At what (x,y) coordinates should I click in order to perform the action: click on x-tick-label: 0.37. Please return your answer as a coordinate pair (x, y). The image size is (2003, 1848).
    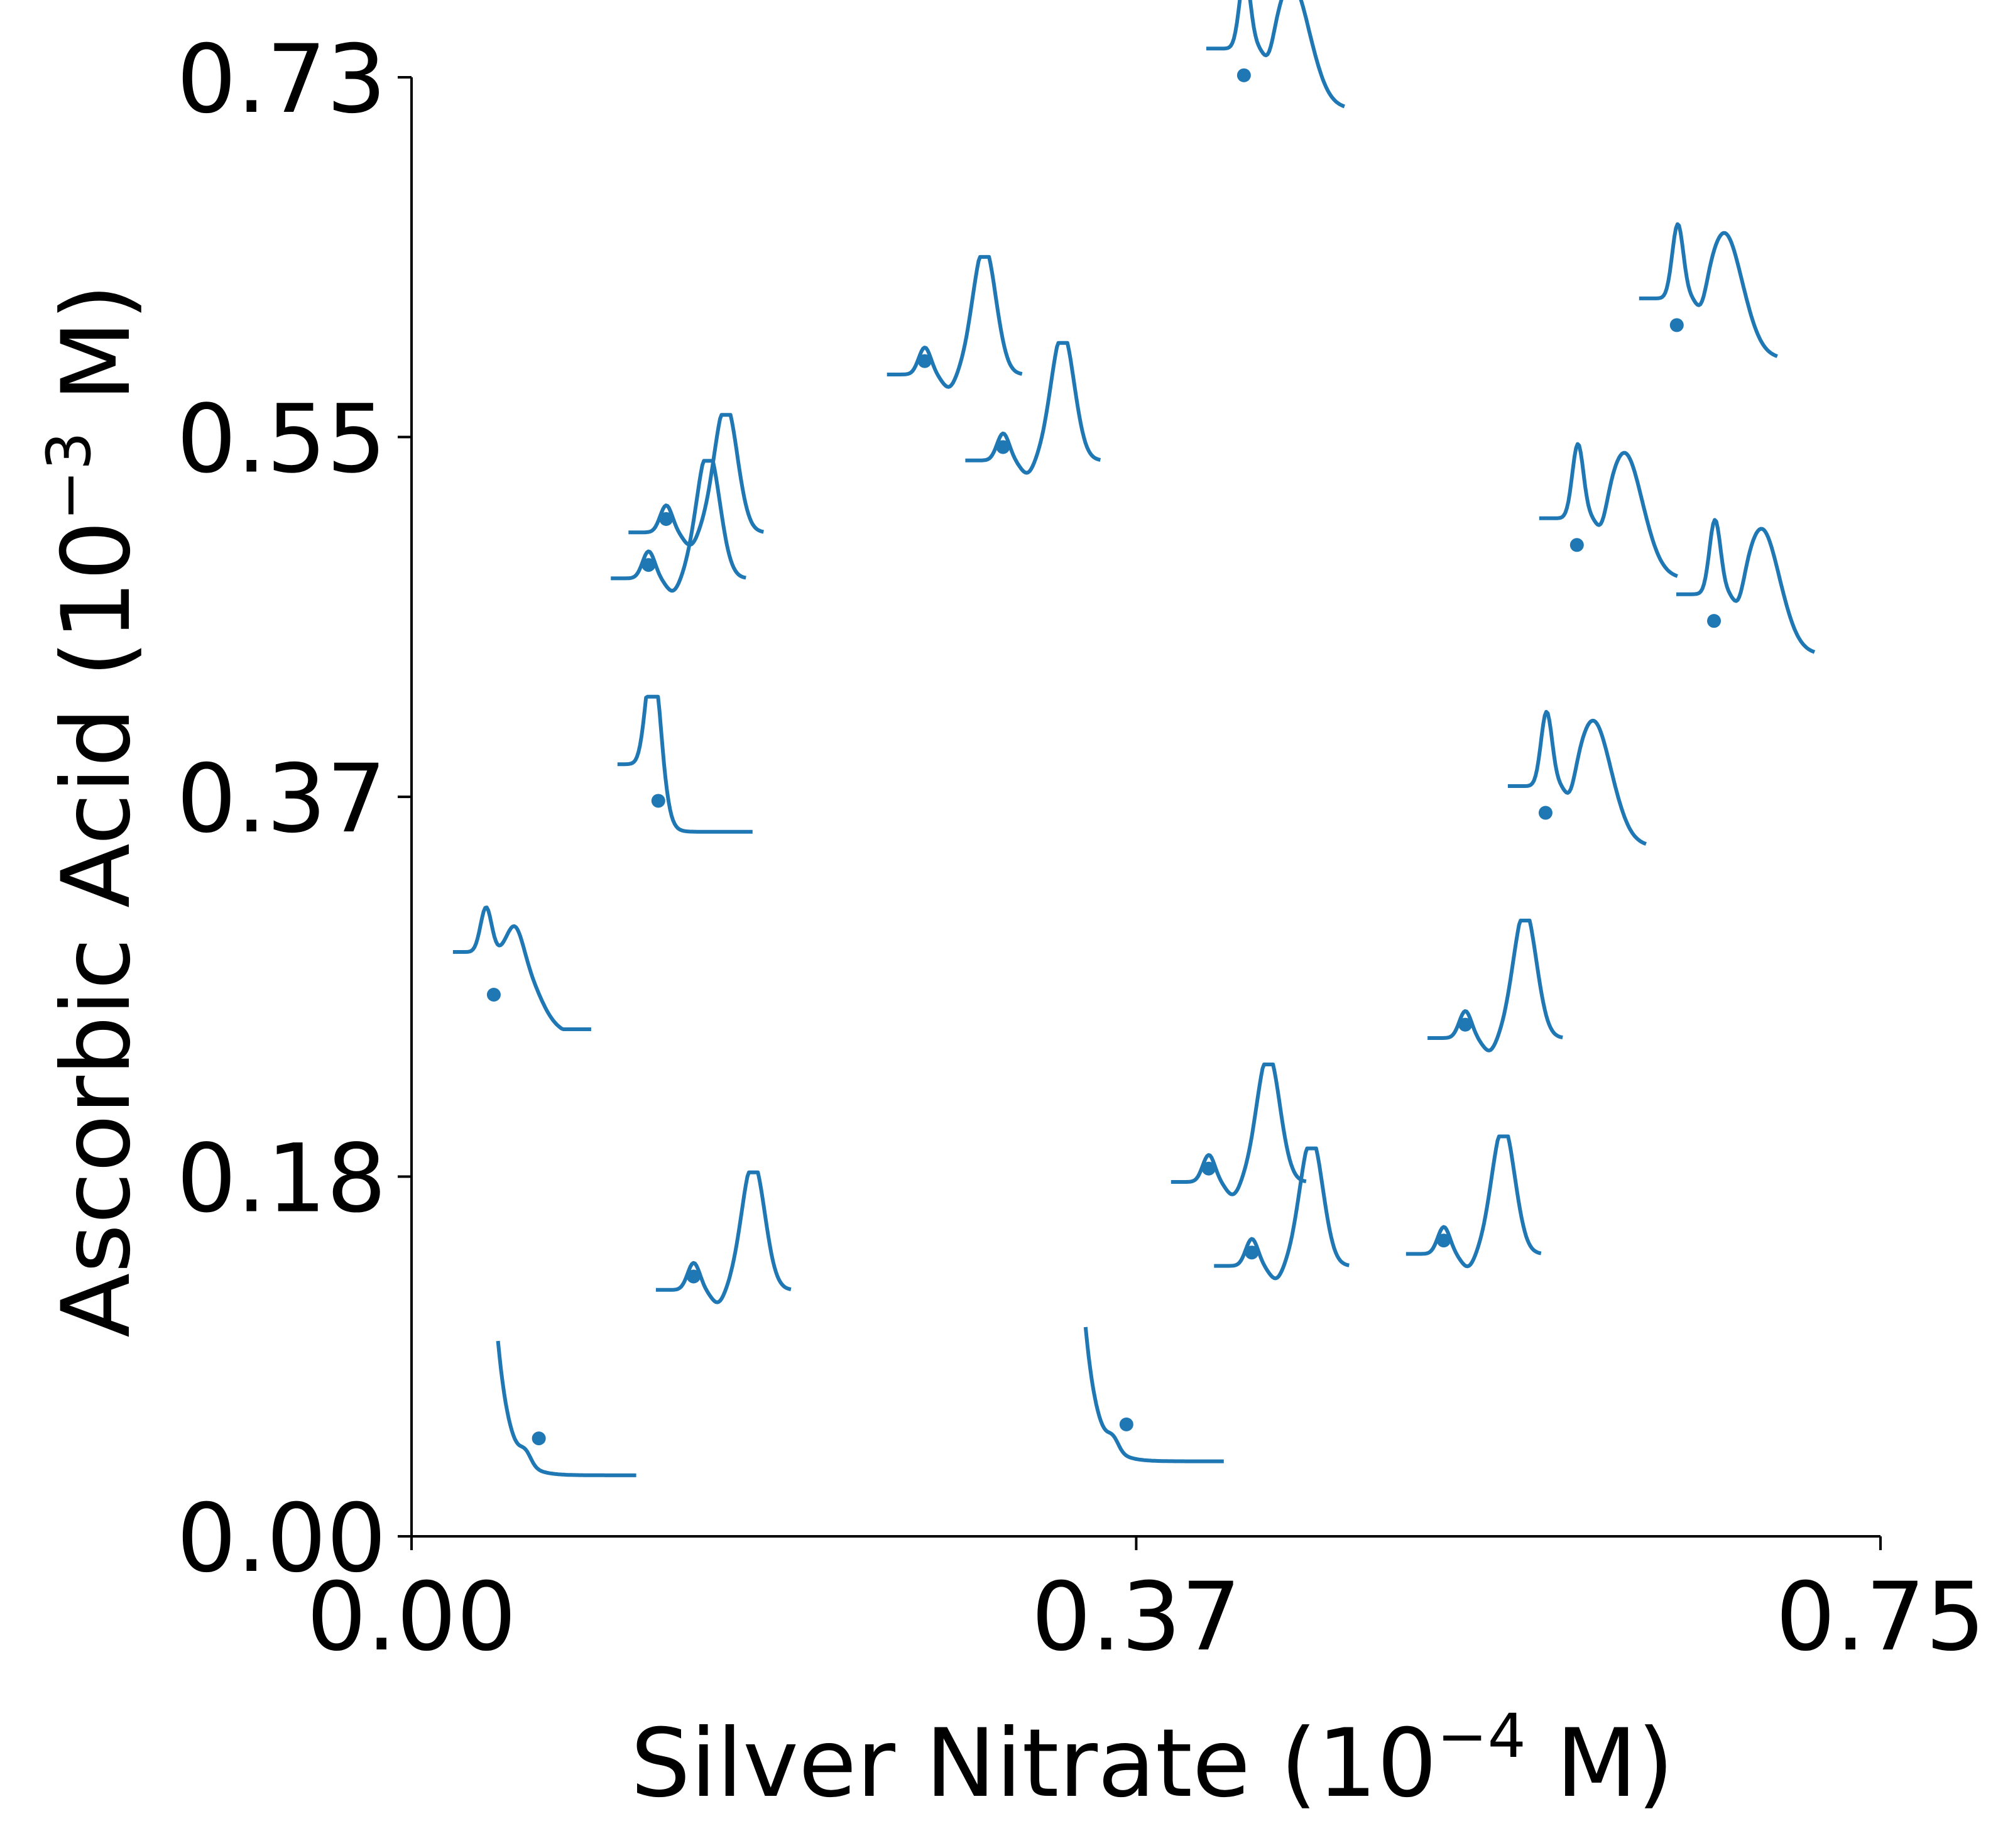
    Looking at the image, I should click on (1136, 1617).